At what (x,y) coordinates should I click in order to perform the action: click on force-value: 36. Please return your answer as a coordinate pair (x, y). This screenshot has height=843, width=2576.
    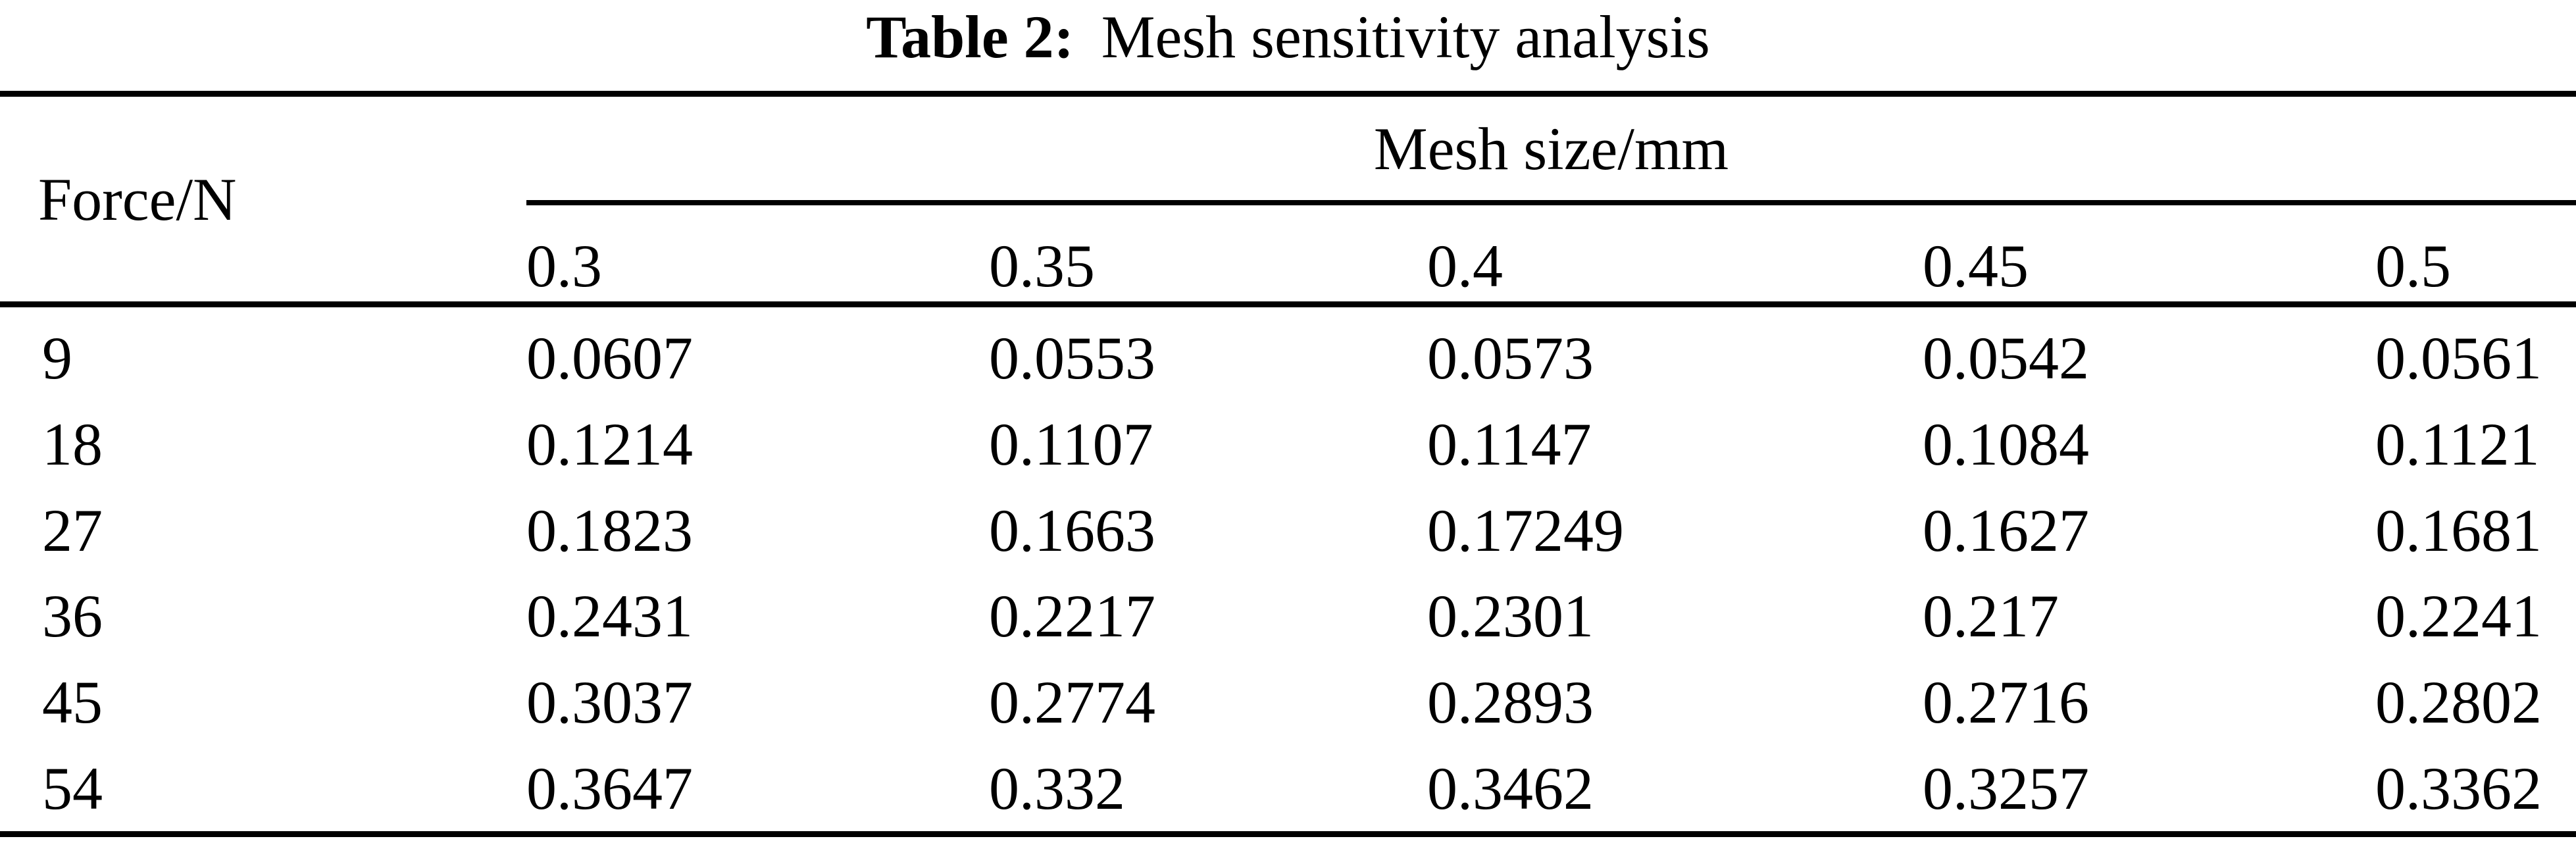
    Looking at the image, I should click on (72, 616).